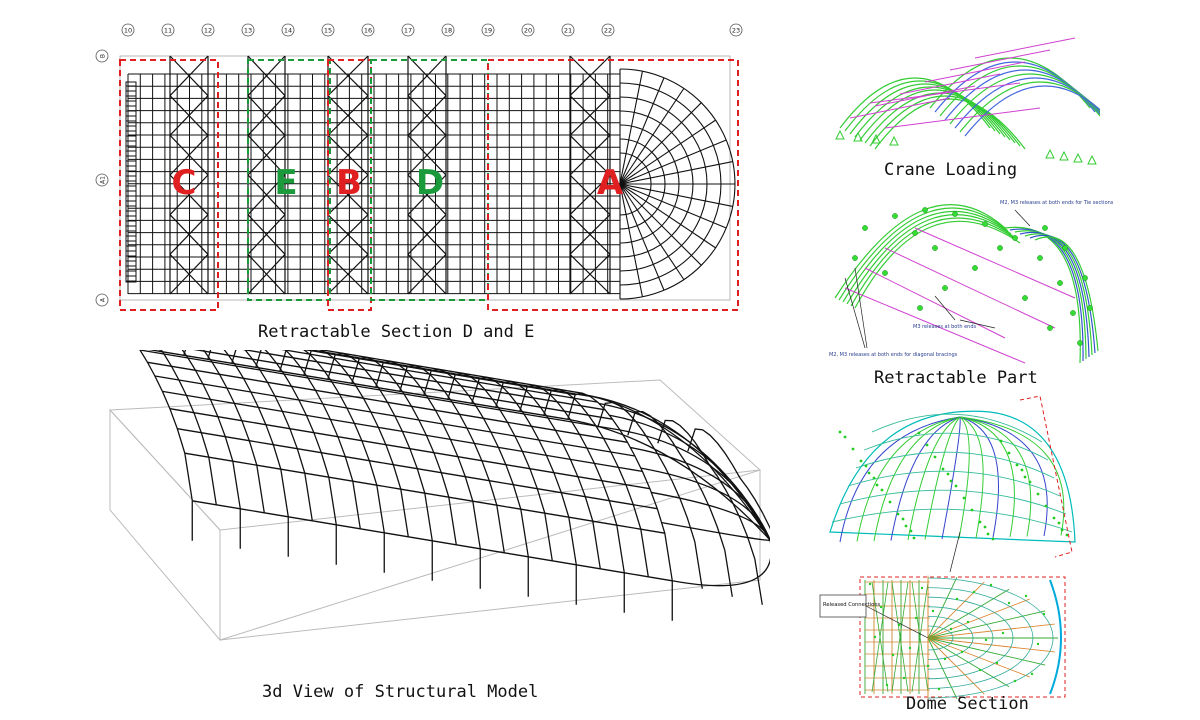 The height and width of the screenshot is (720, 1200). I want to click on tie-member, so click(995, 263).